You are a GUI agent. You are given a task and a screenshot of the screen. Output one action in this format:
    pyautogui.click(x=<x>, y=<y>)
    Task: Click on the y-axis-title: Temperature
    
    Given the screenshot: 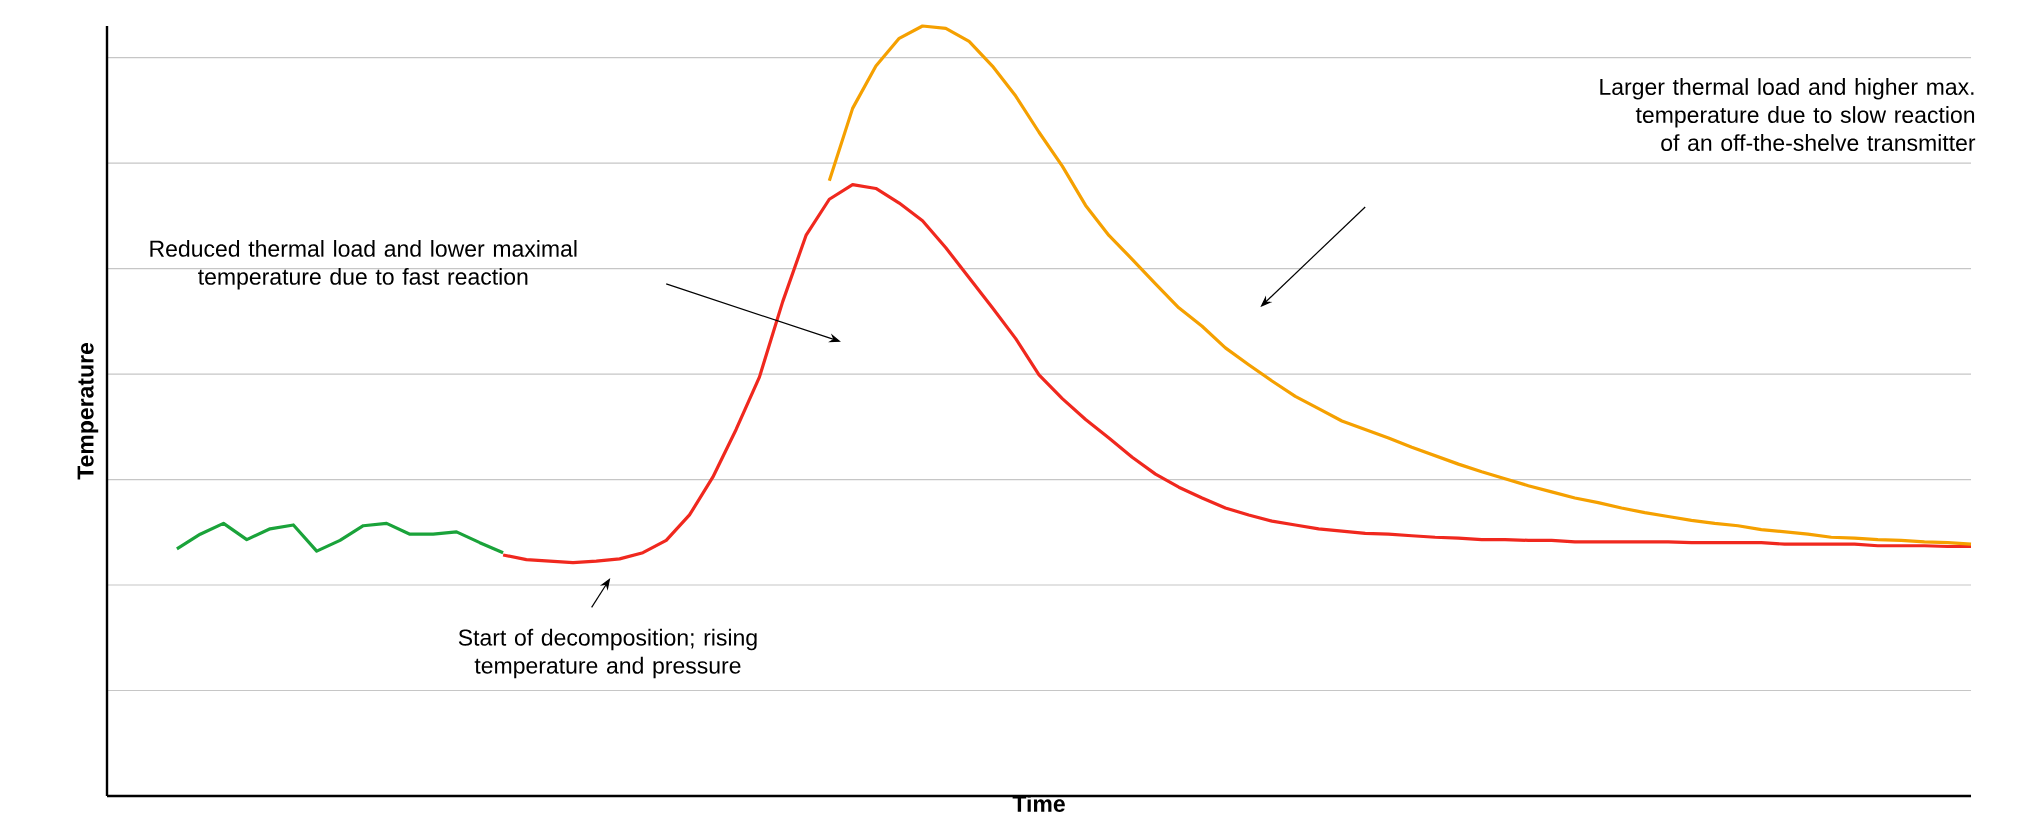 What is the action you would take?
    pyautogui.click(x=88, y=411)
    